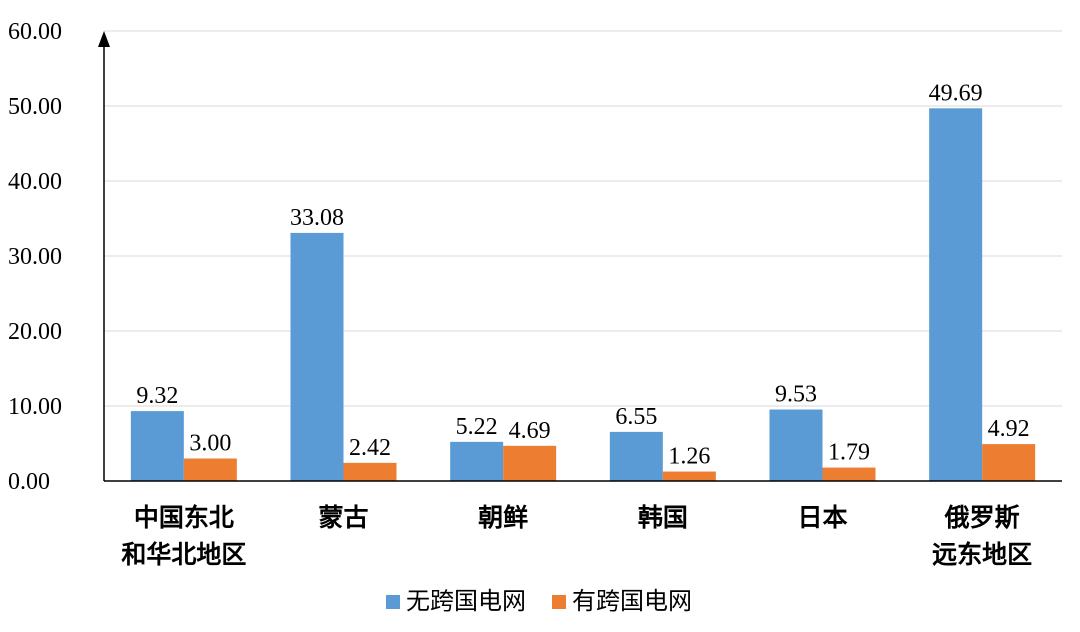 The image size is (1080, 632). What do you see at coordinates (104, 39) in the screenshot?
I see `y-axis-arrow` at bounding box center [104, 39].